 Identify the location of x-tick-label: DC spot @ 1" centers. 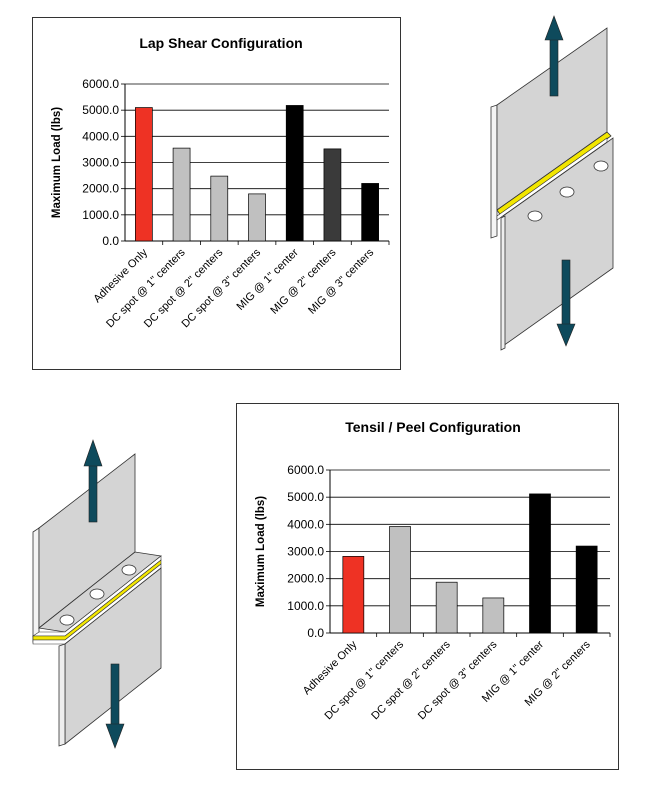
(365, 680).